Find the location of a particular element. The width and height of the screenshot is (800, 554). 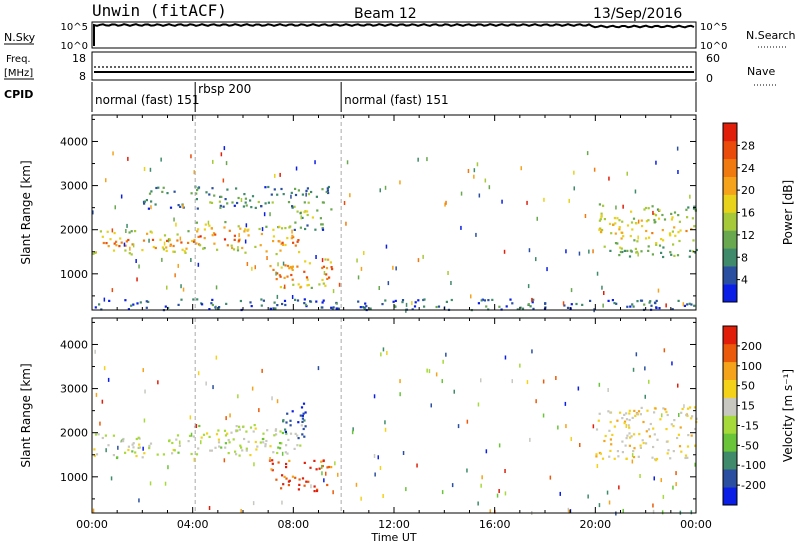

y-tick-label: 4000 is located at coordinates (74, 141).